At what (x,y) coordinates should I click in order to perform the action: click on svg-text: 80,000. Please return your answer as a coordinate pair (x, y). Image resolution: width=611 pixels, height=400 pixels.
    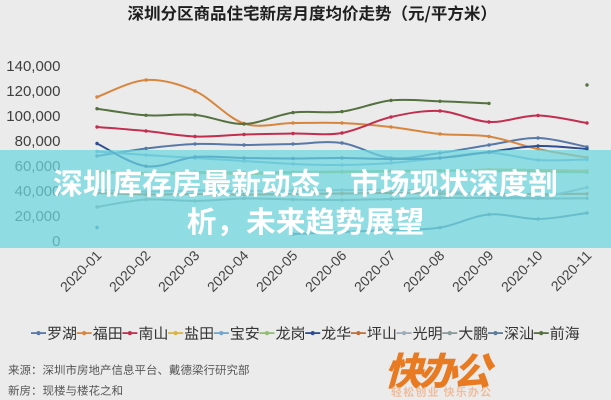
    Looking at the image, I should click on (38, 141).